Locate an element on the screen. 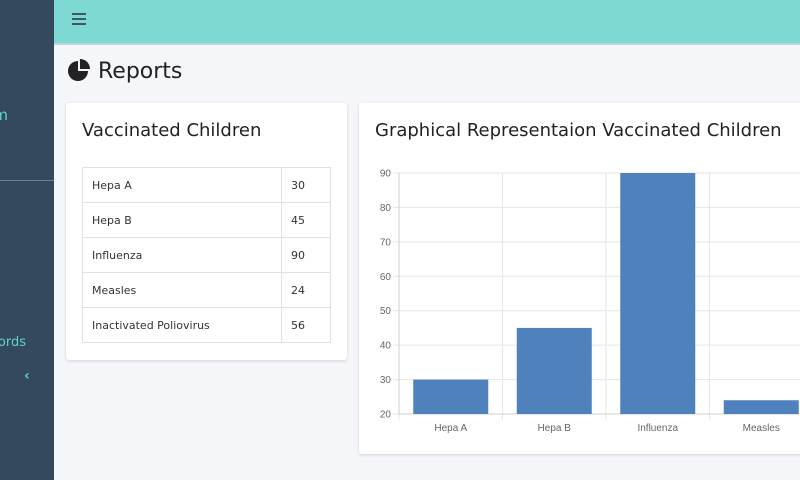  bar-hepa-b is located at coordinates (554, 370).